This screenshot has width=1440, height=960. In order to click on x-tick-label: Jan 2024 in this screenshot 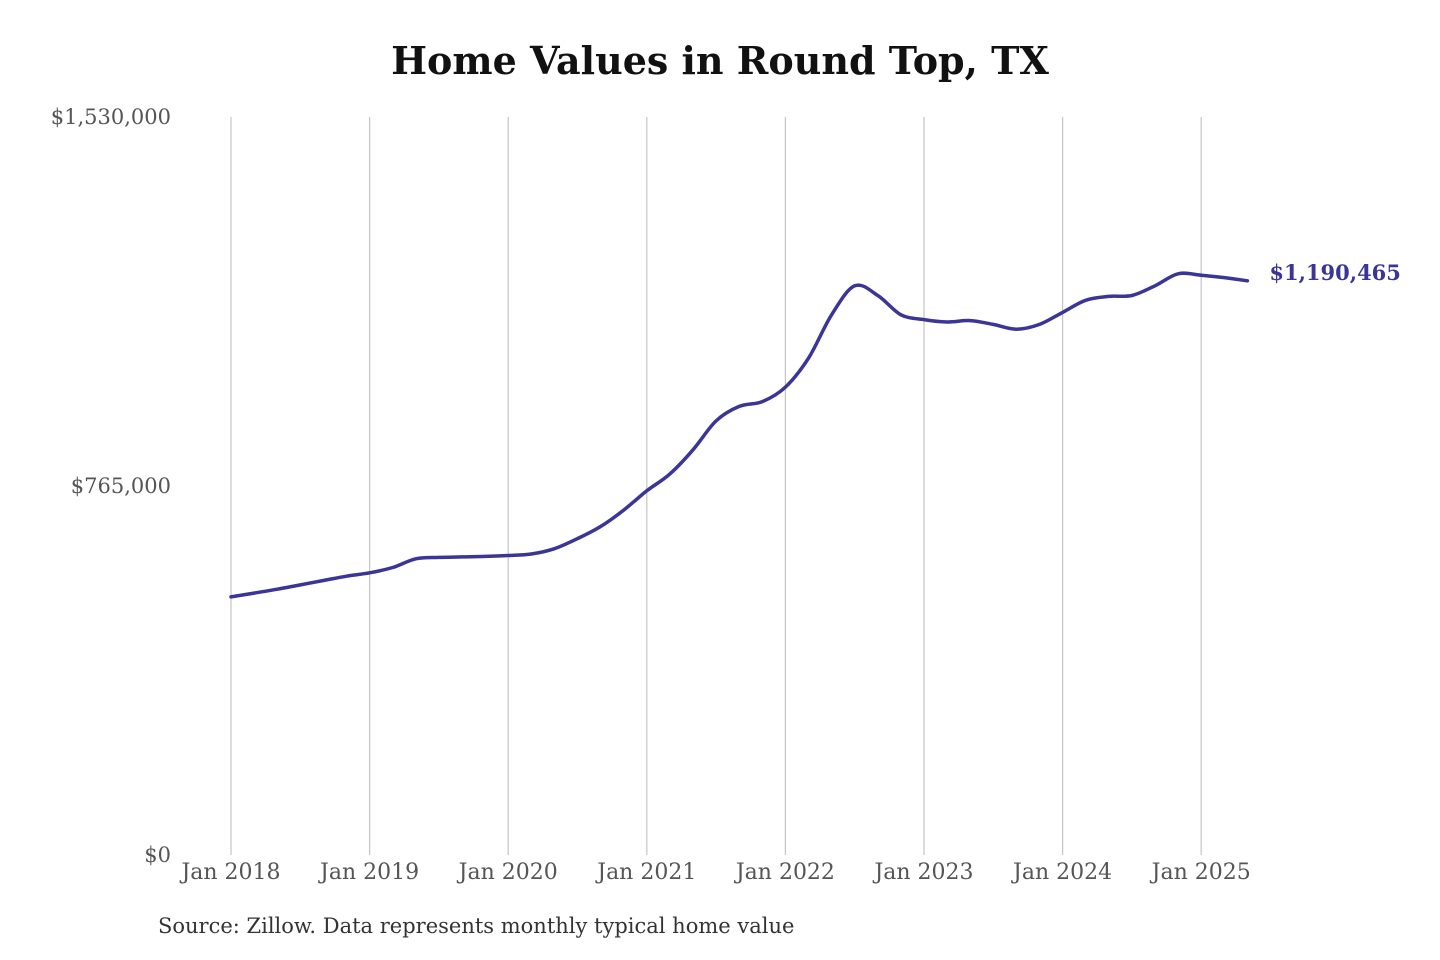, I will do `click(1061, 872)`.